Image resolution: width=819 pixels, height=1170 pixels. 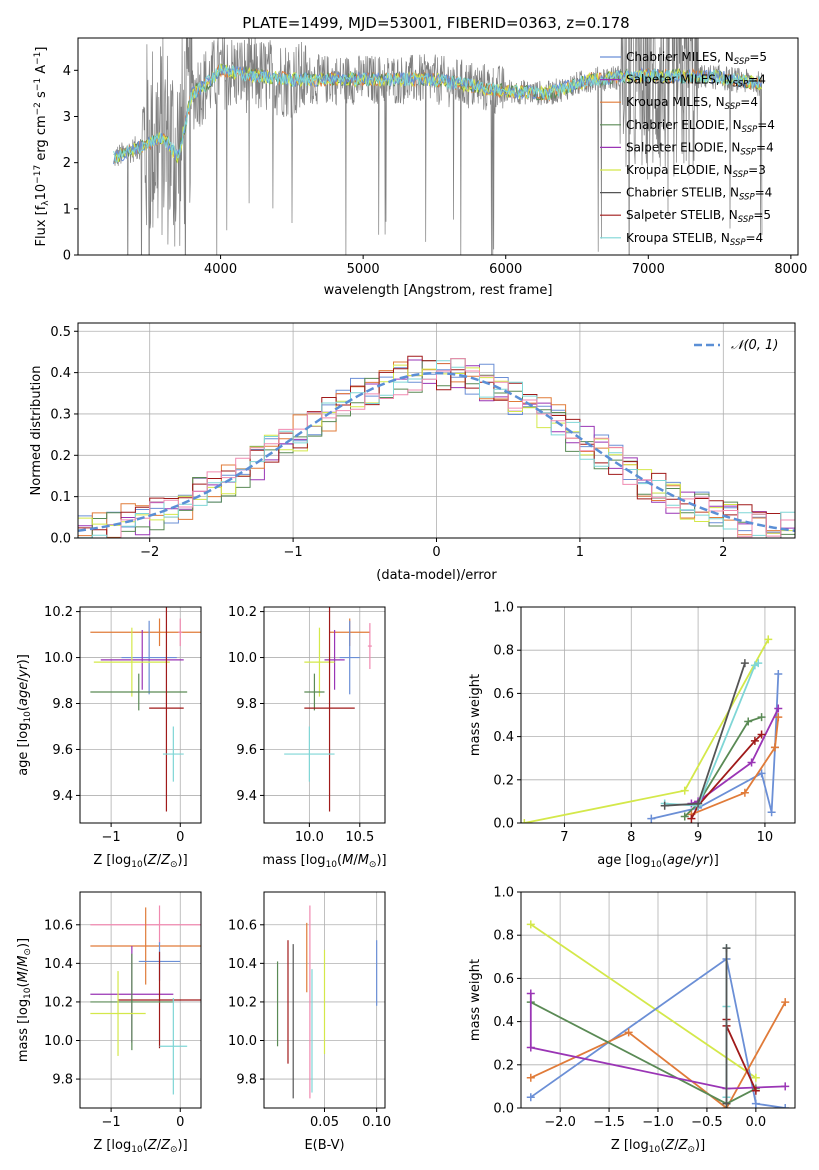 What do you see at coordinates (503, 780) in the screenshot?
I see `y-tick-label: 0.2` at bounding box center [503, 780].